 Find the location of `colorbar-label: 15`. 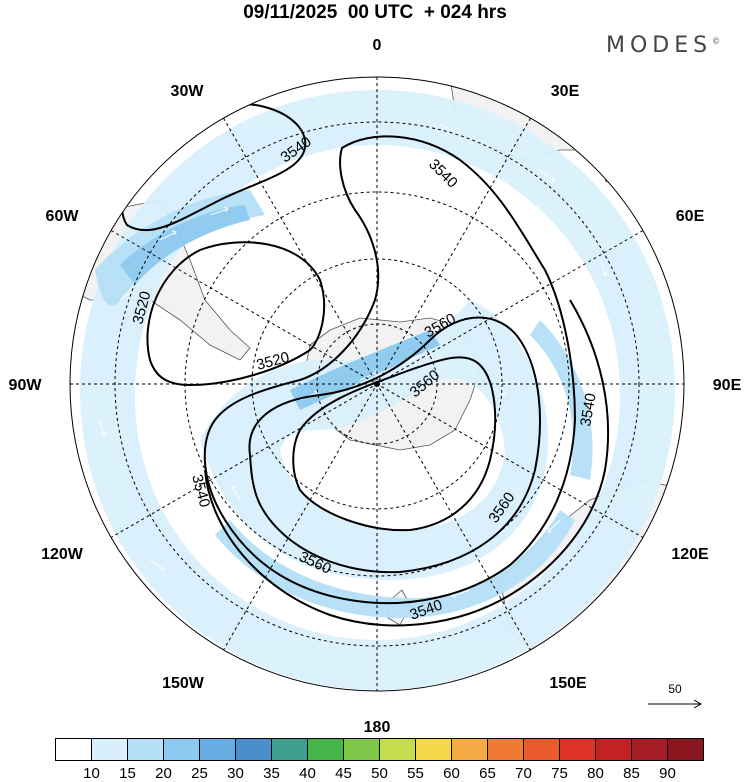

colorbar-label: 15 is located at coordinates (127, 773).